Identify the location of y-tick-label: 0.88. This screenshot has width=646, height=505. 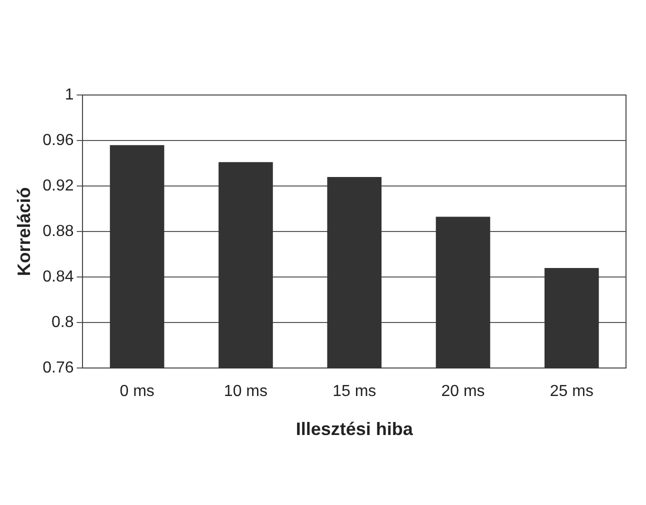
(58, 231).